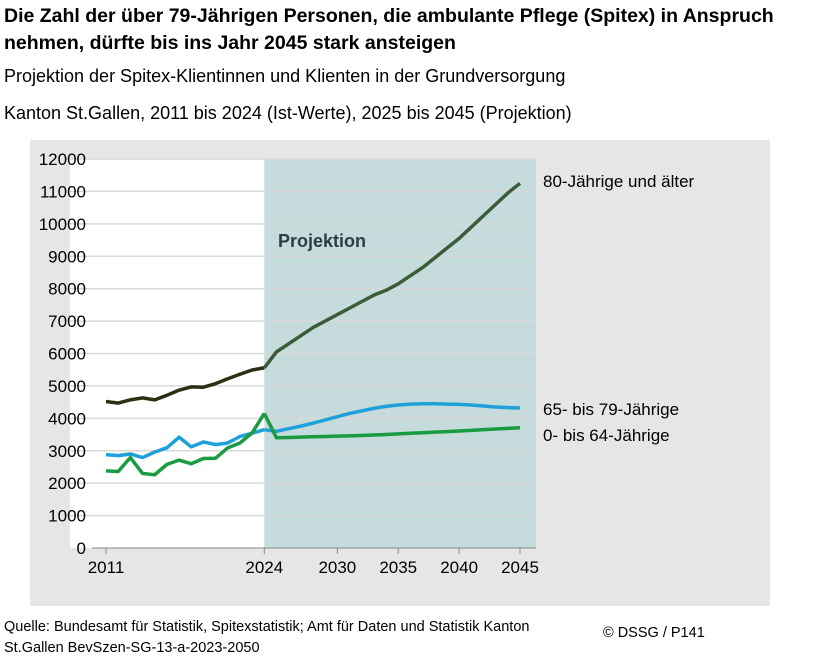  Describe the element at coordinates (67, 386) in the screenshot. I see `y-tick-label: 5000` at that location.